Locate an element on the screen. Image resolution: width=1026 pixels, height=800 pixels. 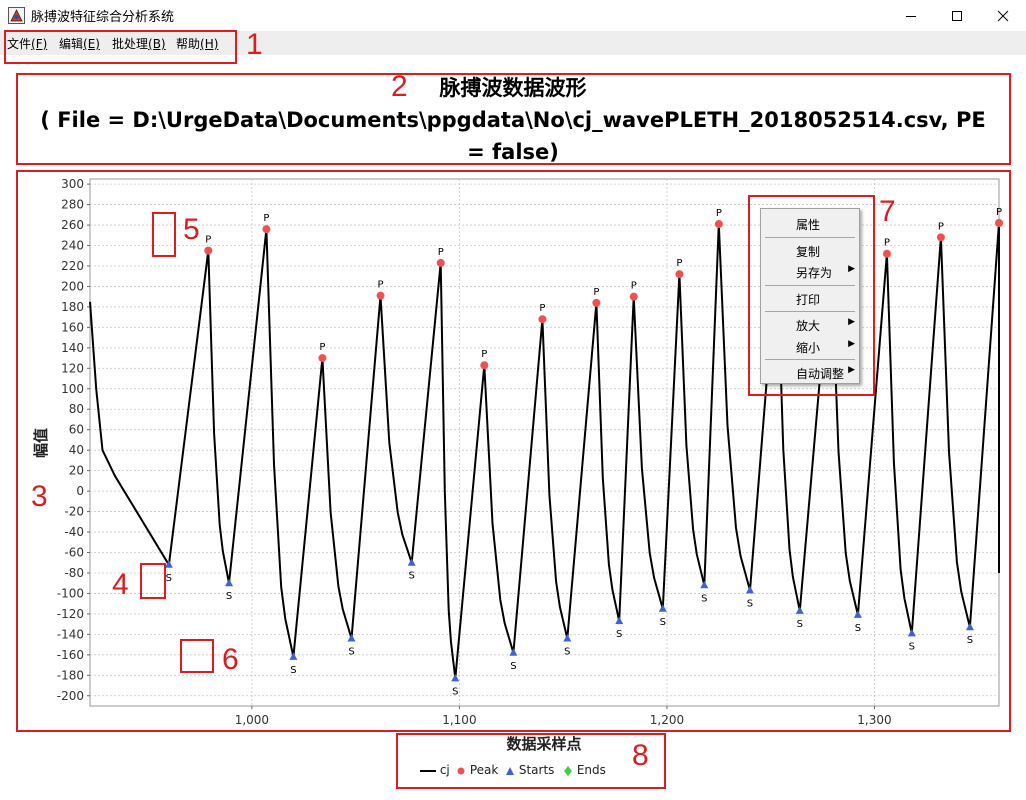
ctx-item-label: 自动调整 is located at coordinates (820, 374).